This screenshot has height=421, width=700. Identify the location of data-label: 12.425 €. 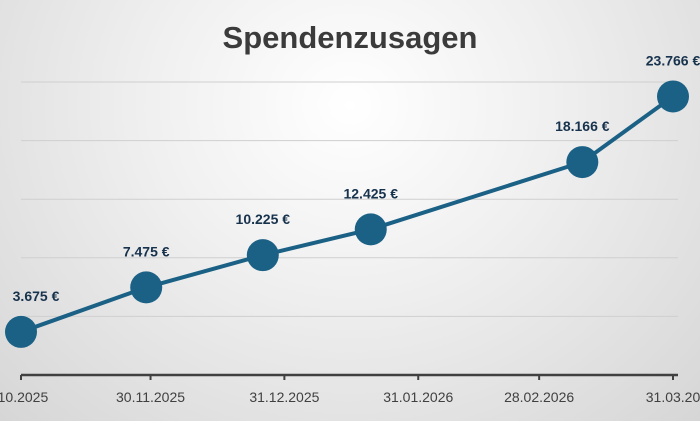
(370, 193).